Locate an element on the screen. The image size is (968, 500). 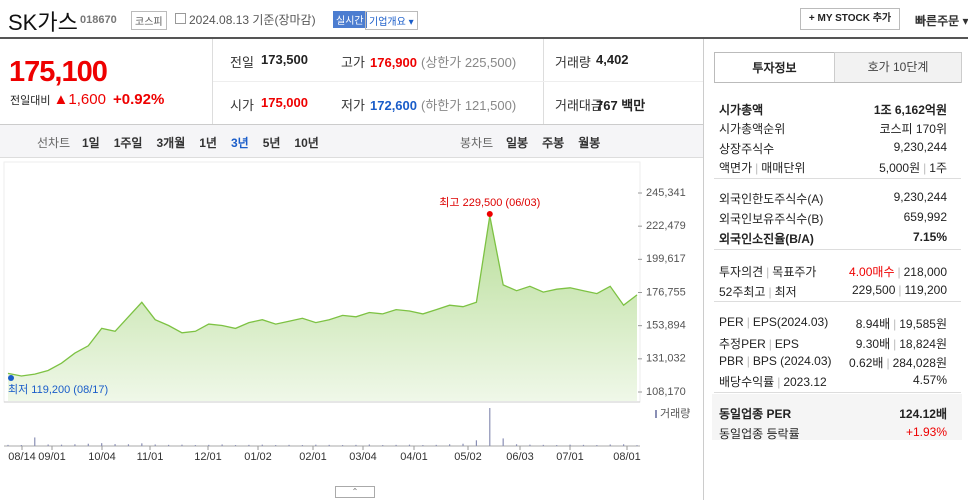
info-label: PBR | BPS (2024.03) is located at coordinates (775, 363).